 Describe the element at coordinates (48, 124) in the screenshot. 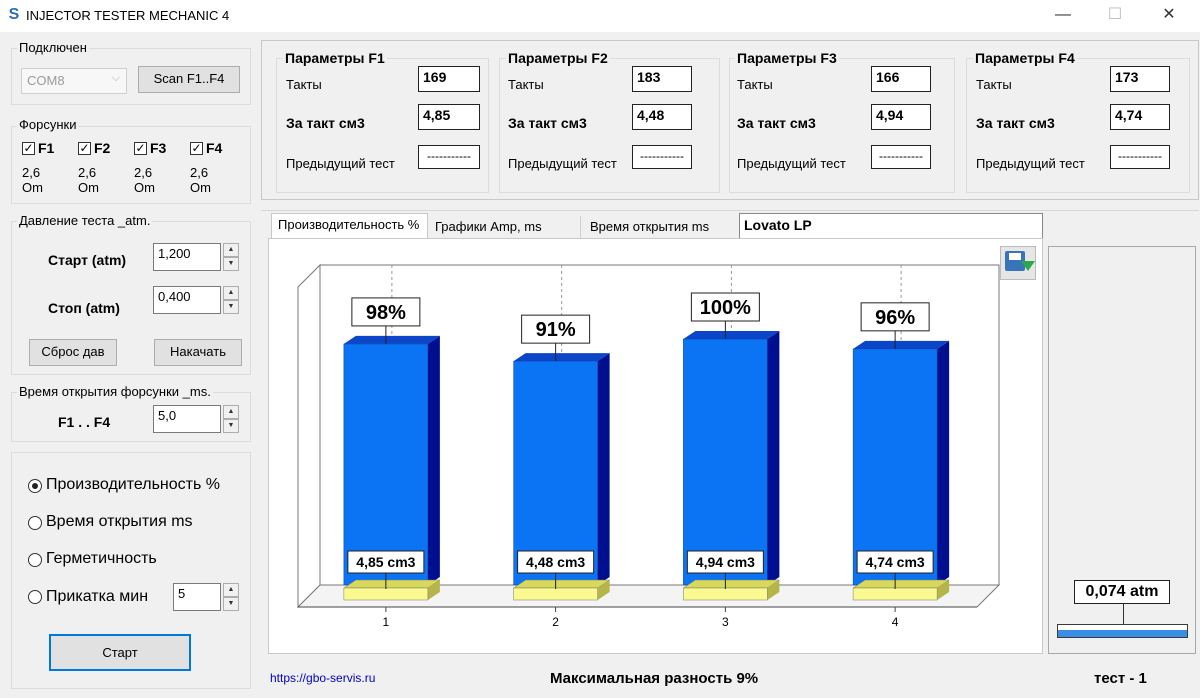

I see `injectors-group-label: Форсунки` at that location.